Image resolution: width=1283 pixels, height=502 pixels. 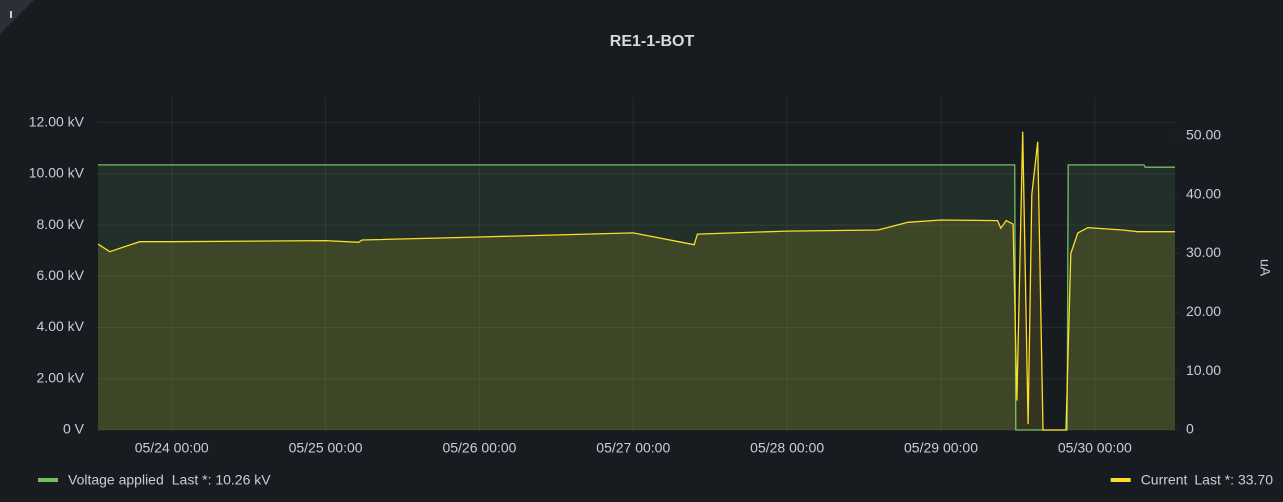 I want to click on y2-tick-label: 0, so click(x=1190, y=429).